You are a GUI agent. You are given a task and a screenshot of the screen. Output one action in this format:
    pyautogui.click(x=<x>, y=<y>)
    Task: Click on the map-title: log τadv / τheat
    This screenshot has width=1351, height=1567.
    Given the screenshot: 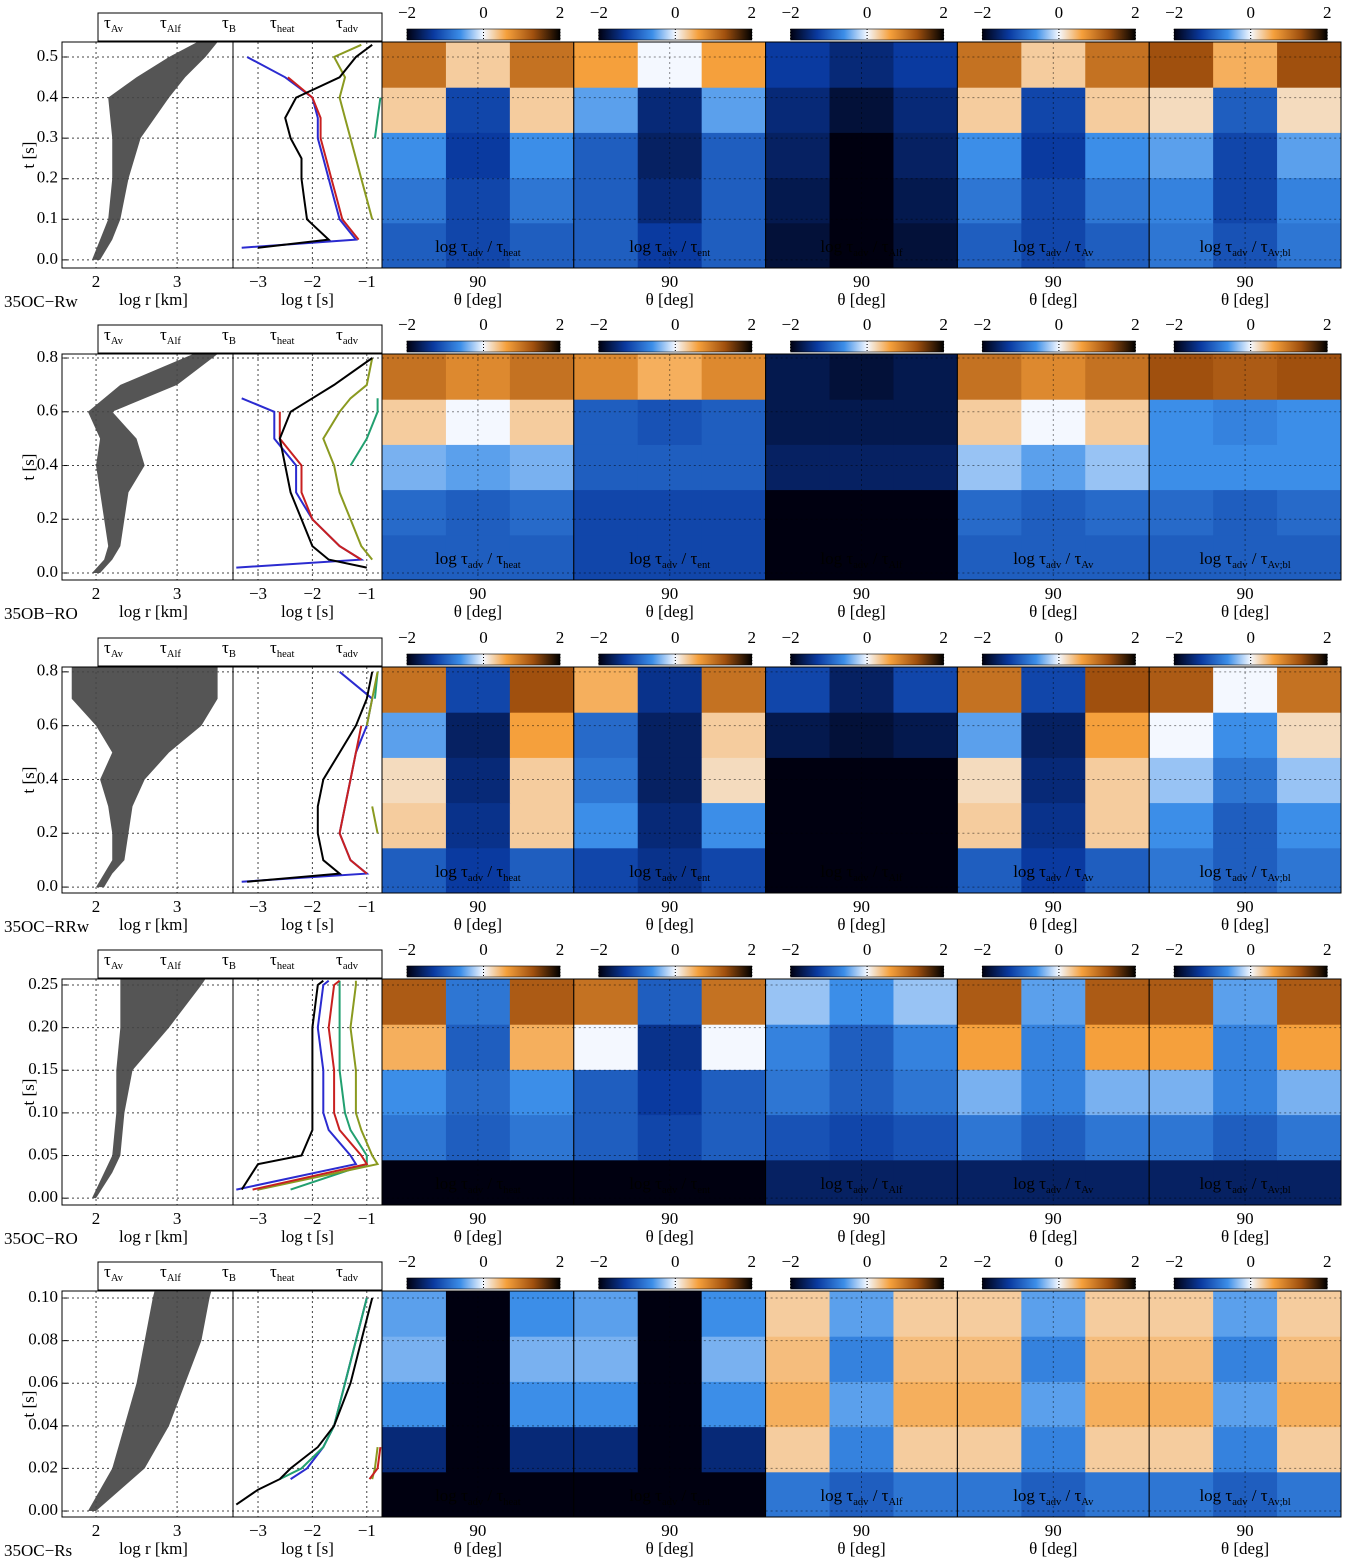 What is the action you would take?
    pyautogui.click(x=478, y=560)
    